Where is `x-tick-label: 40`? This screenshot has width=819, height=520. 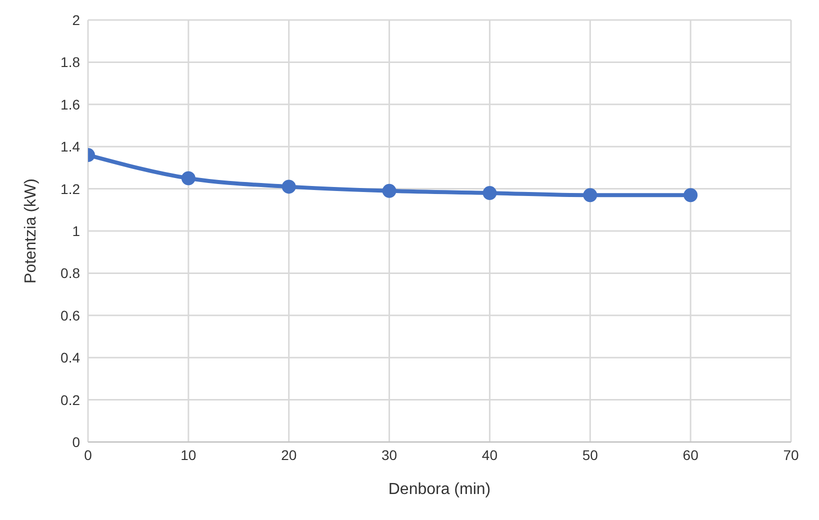
x-tick-label: 40 is located at coordinates (490, 454).